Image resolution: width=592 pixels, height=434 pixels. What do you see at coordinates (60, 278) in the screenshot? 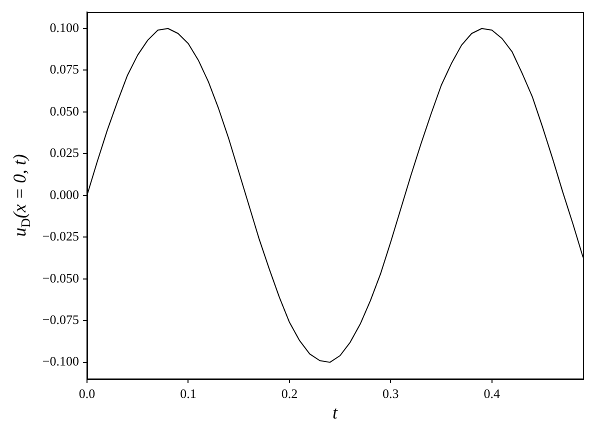
I see `y-tick-label: −0.050` at bounding box center [60, 278].